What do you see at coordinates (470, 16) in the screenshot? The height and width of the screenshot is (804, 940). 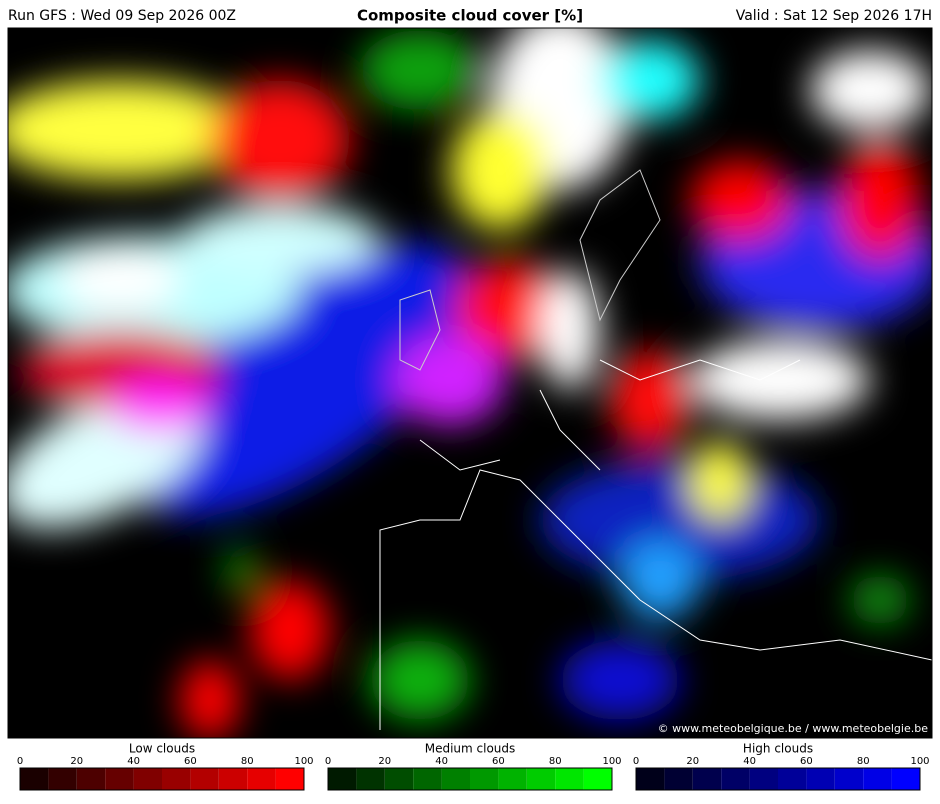 I see `map-title: Composite cloud cover [%]` at bounding box center [470, 16].